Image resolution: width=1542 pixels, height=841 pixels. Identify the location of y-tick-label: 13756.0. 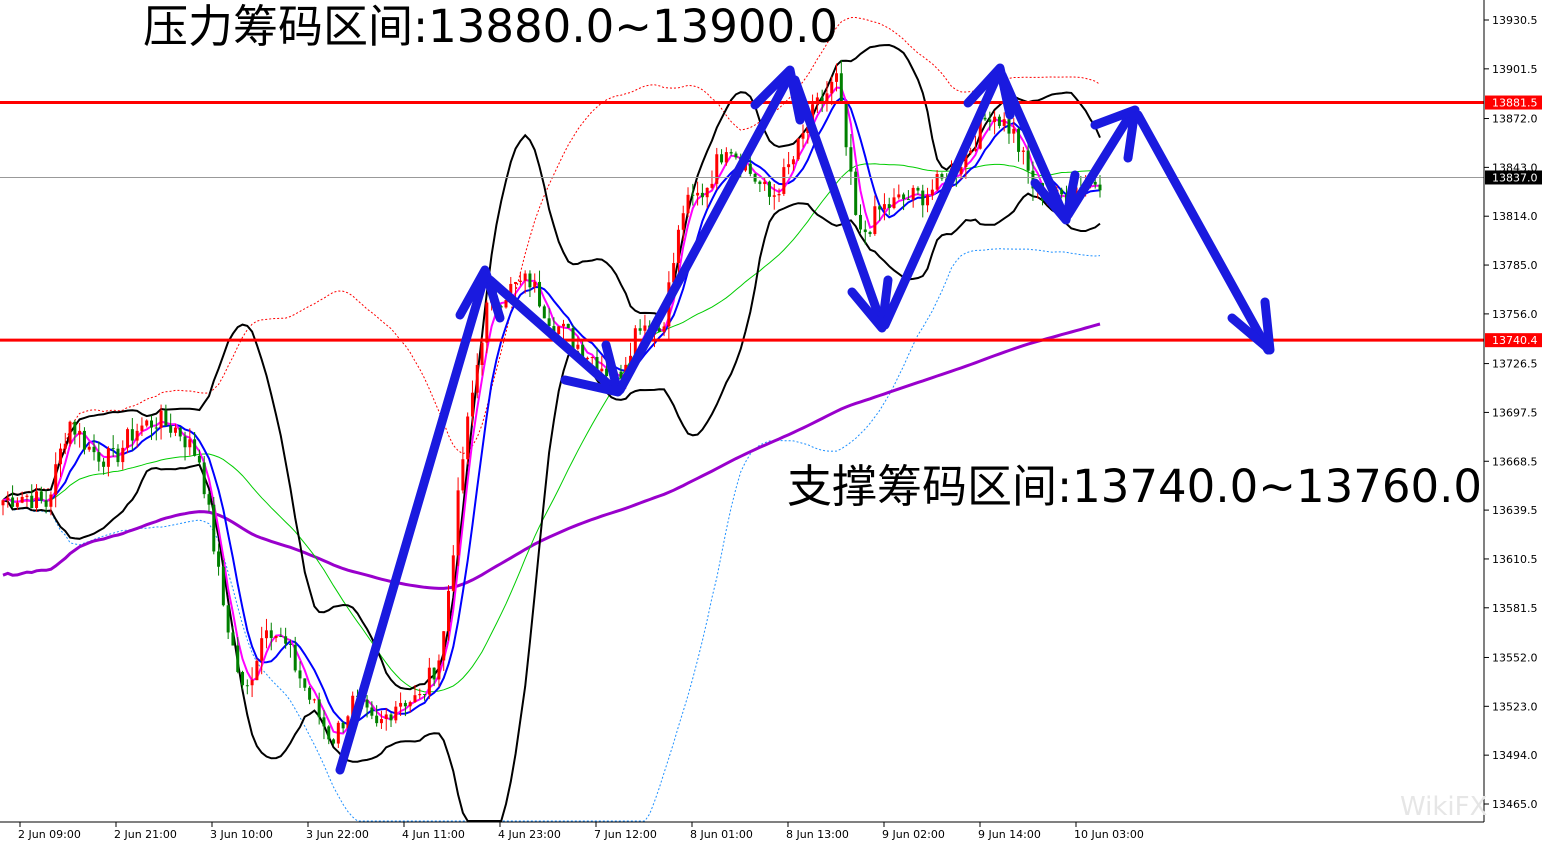
(1515, 314).